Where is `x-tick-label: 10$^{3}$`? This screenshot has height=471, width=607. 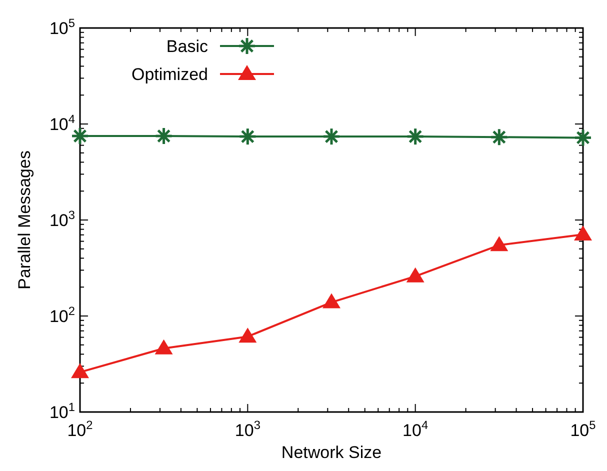 x-tick-label: 10$^{3}$ is located at coordinates (247, 429).